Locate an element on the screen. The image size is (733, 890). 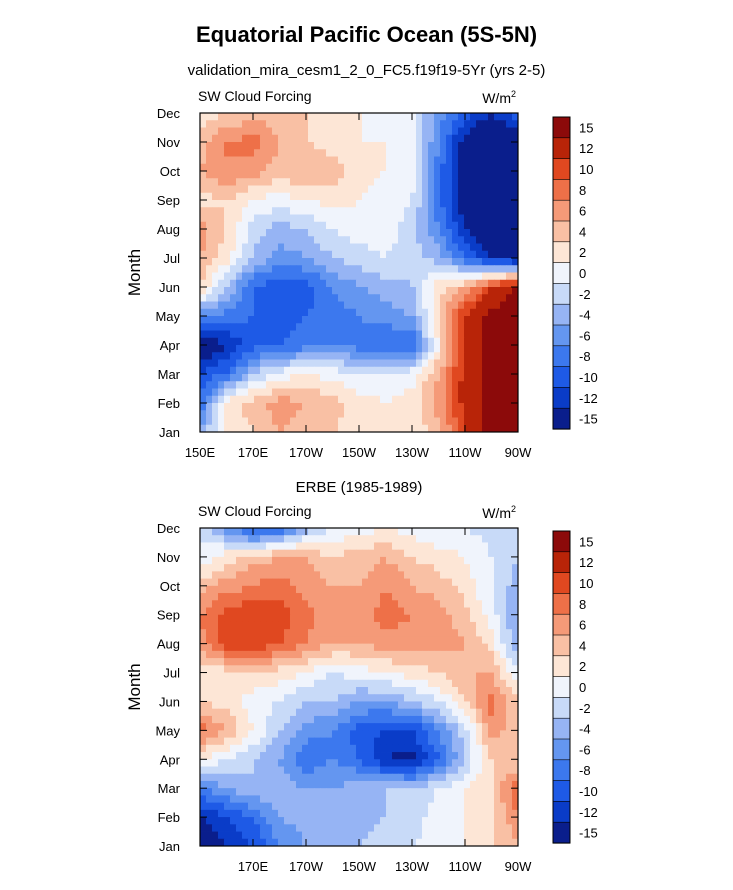
colorbar-label: 0 is located at coordinates (582, 687).